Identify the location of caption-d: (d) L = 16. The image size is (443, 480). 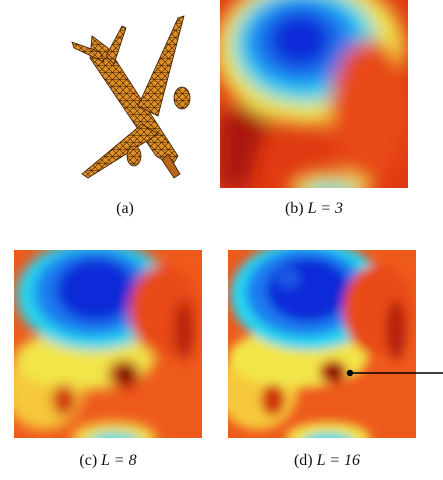
(327, 460).